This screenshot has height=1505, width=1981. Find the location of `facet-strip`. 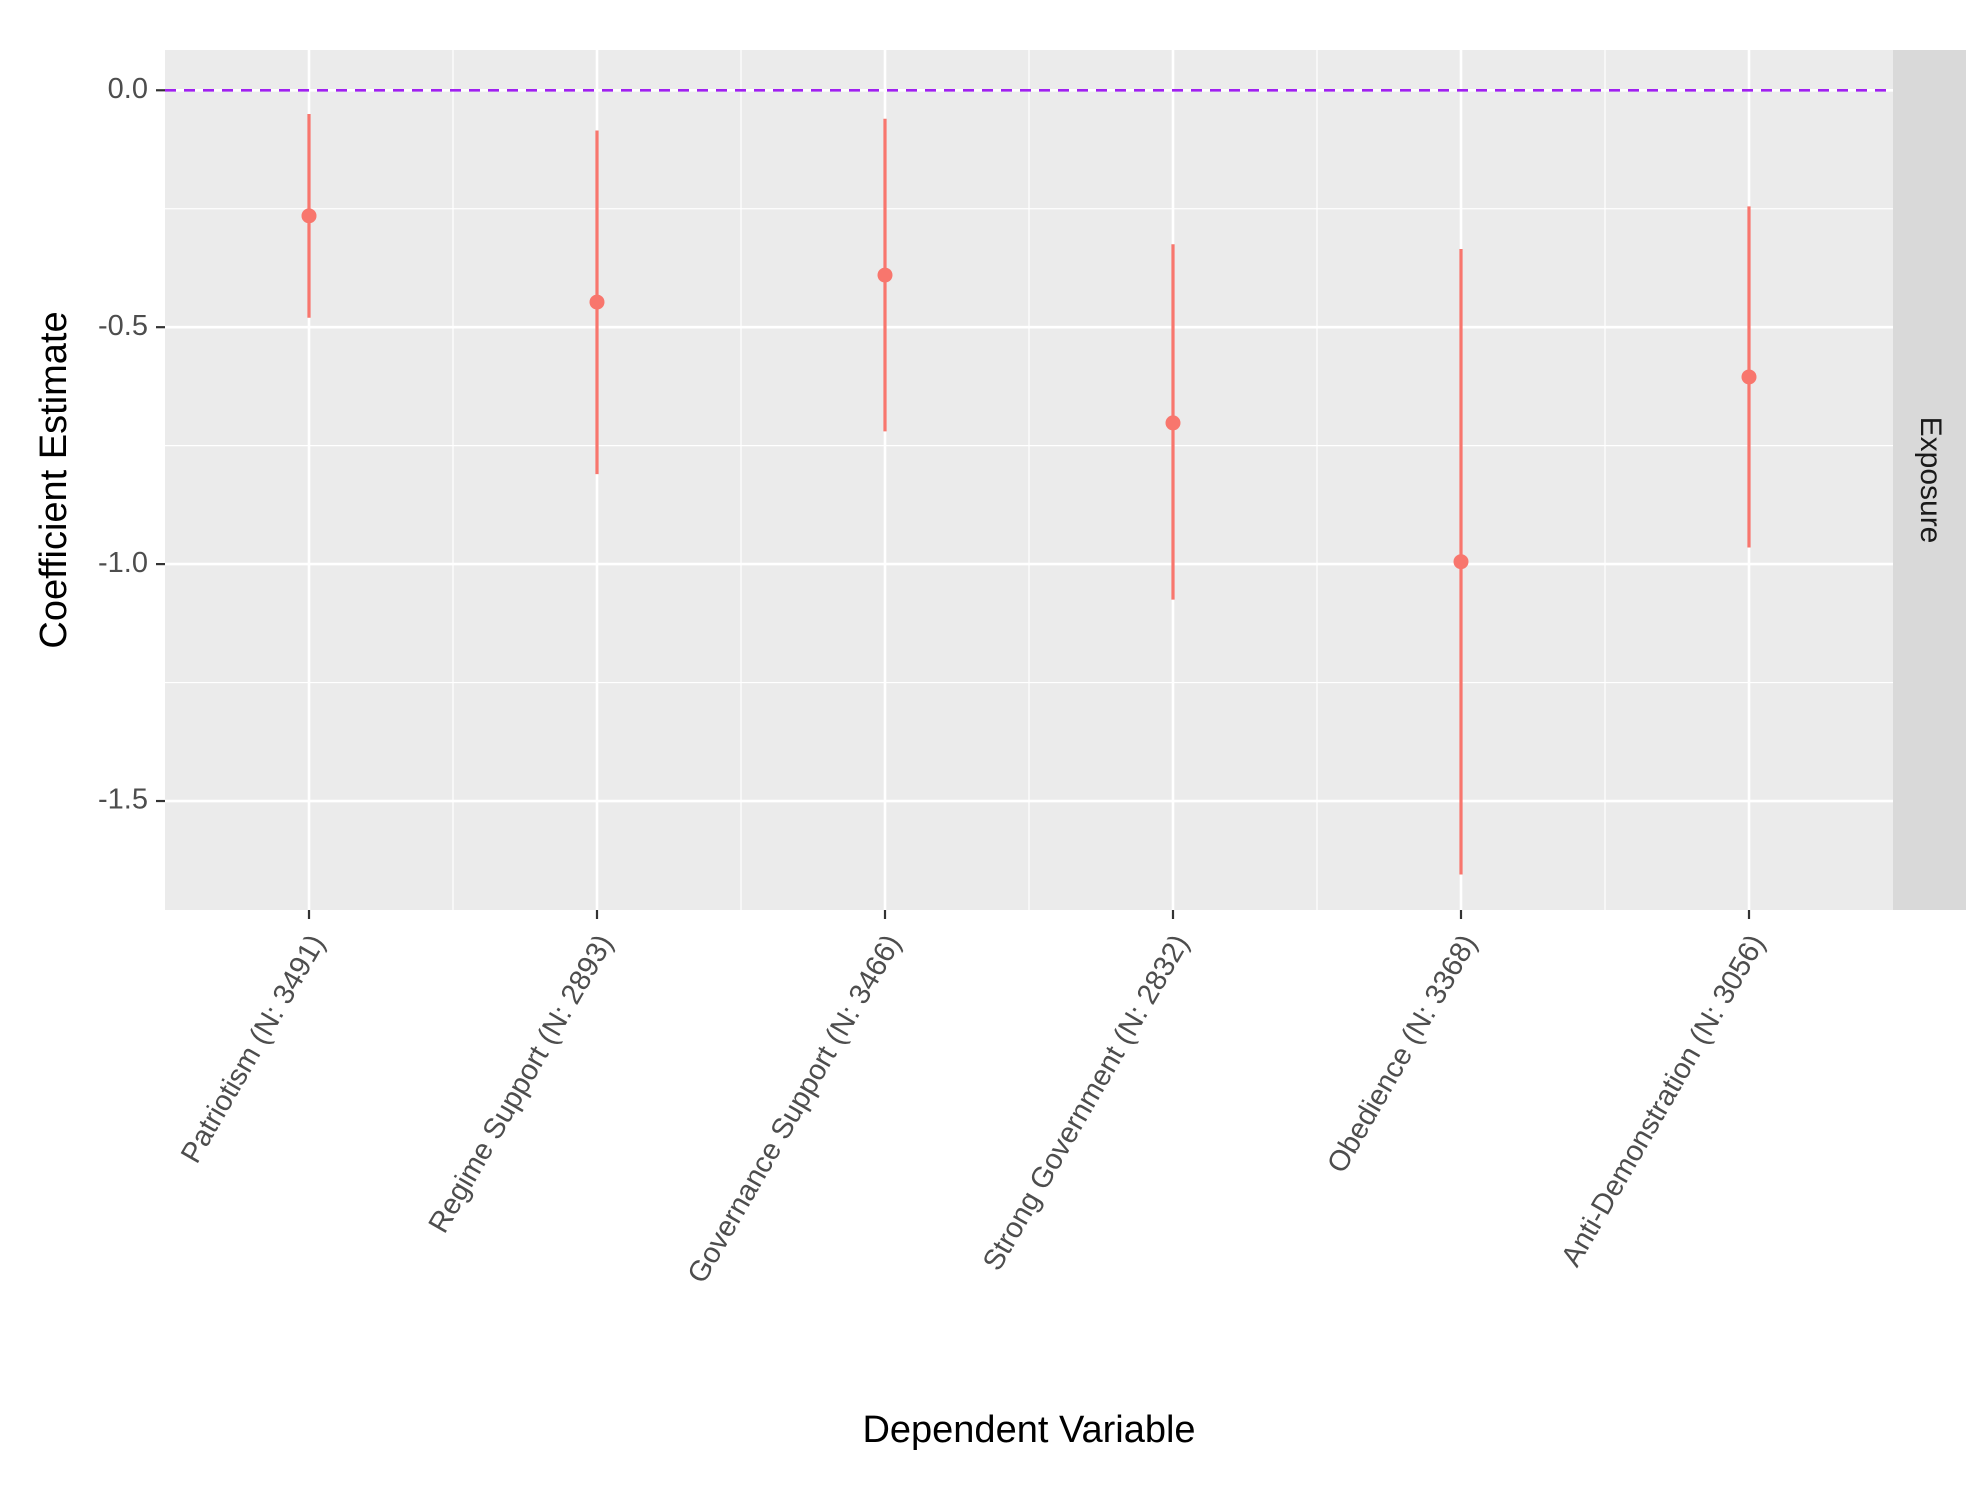

facet-strip is located at coordinates (1929, 480).